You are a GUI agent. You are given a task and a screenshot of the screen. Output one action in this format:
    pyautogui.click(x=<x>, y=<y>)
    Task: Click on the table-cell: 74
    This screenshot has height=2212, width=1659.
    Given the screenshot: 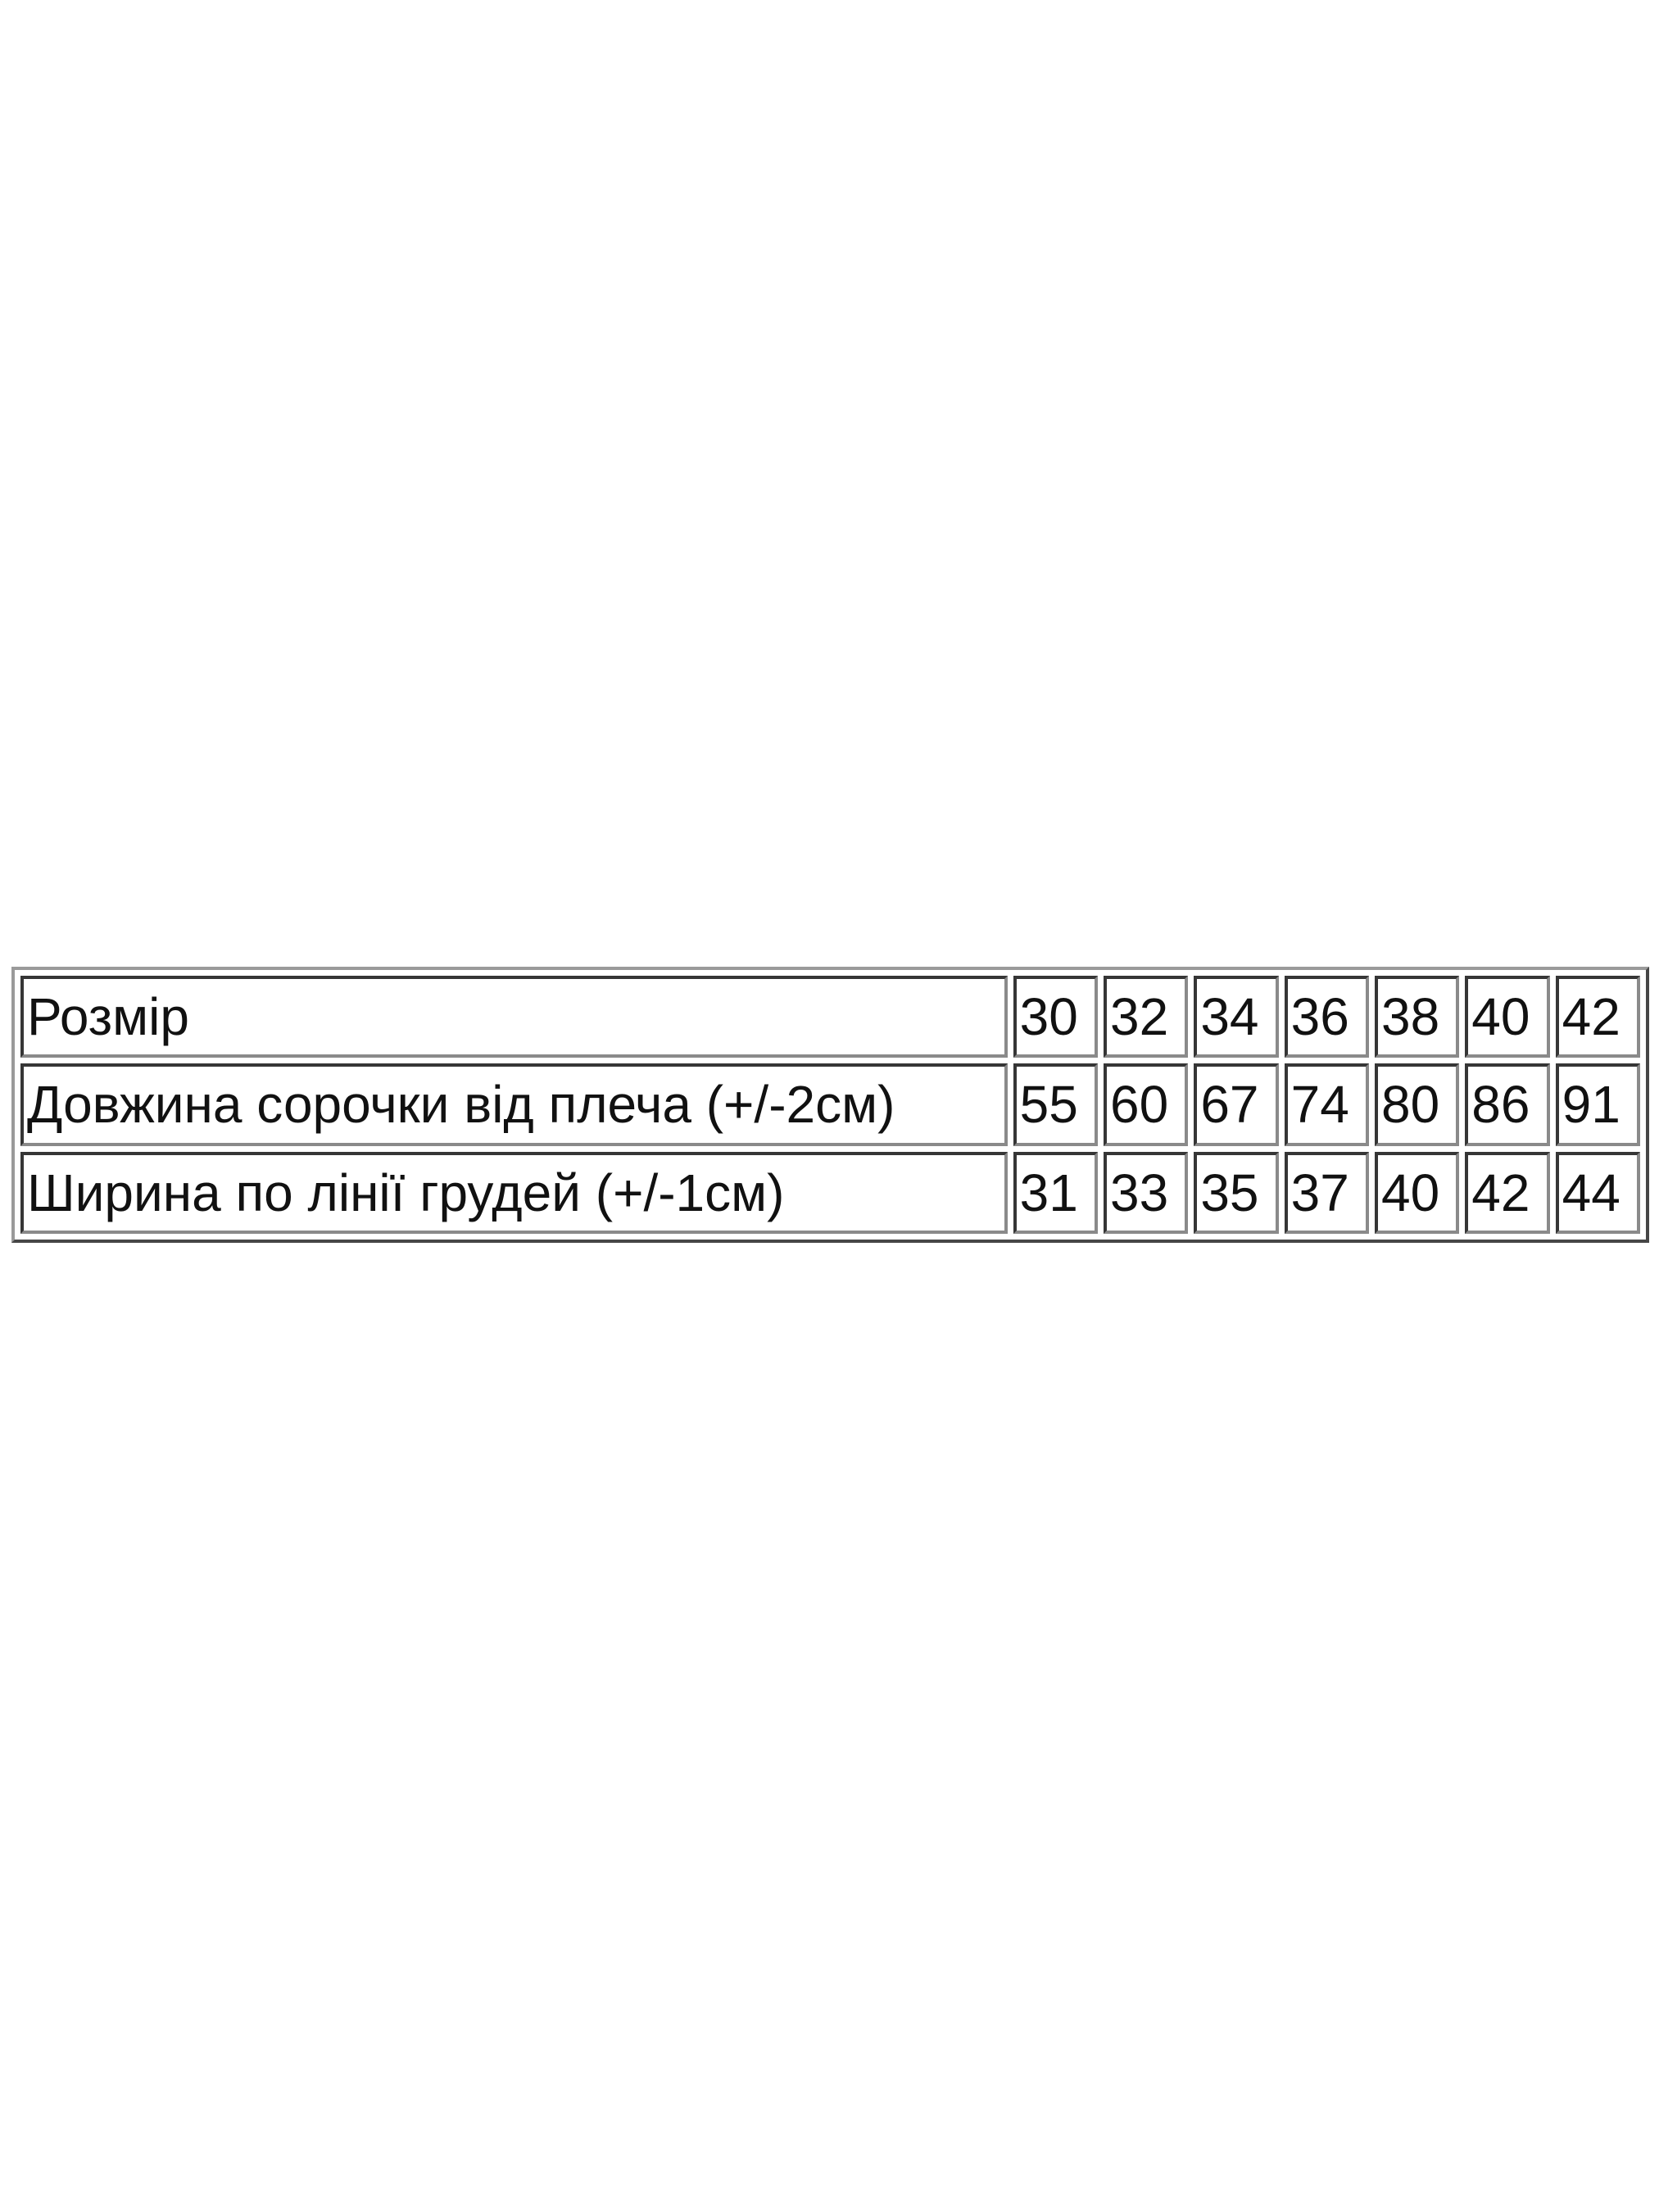 What is the action you would take?
    pyautogui.click(x=1326, y=1104)
    